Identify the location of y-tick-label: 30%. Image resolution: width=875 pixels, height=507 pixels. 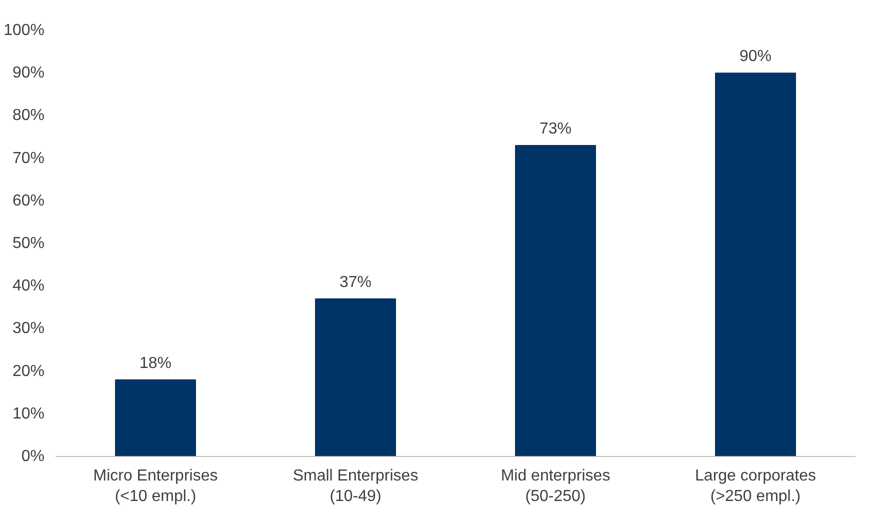
(28, 329).